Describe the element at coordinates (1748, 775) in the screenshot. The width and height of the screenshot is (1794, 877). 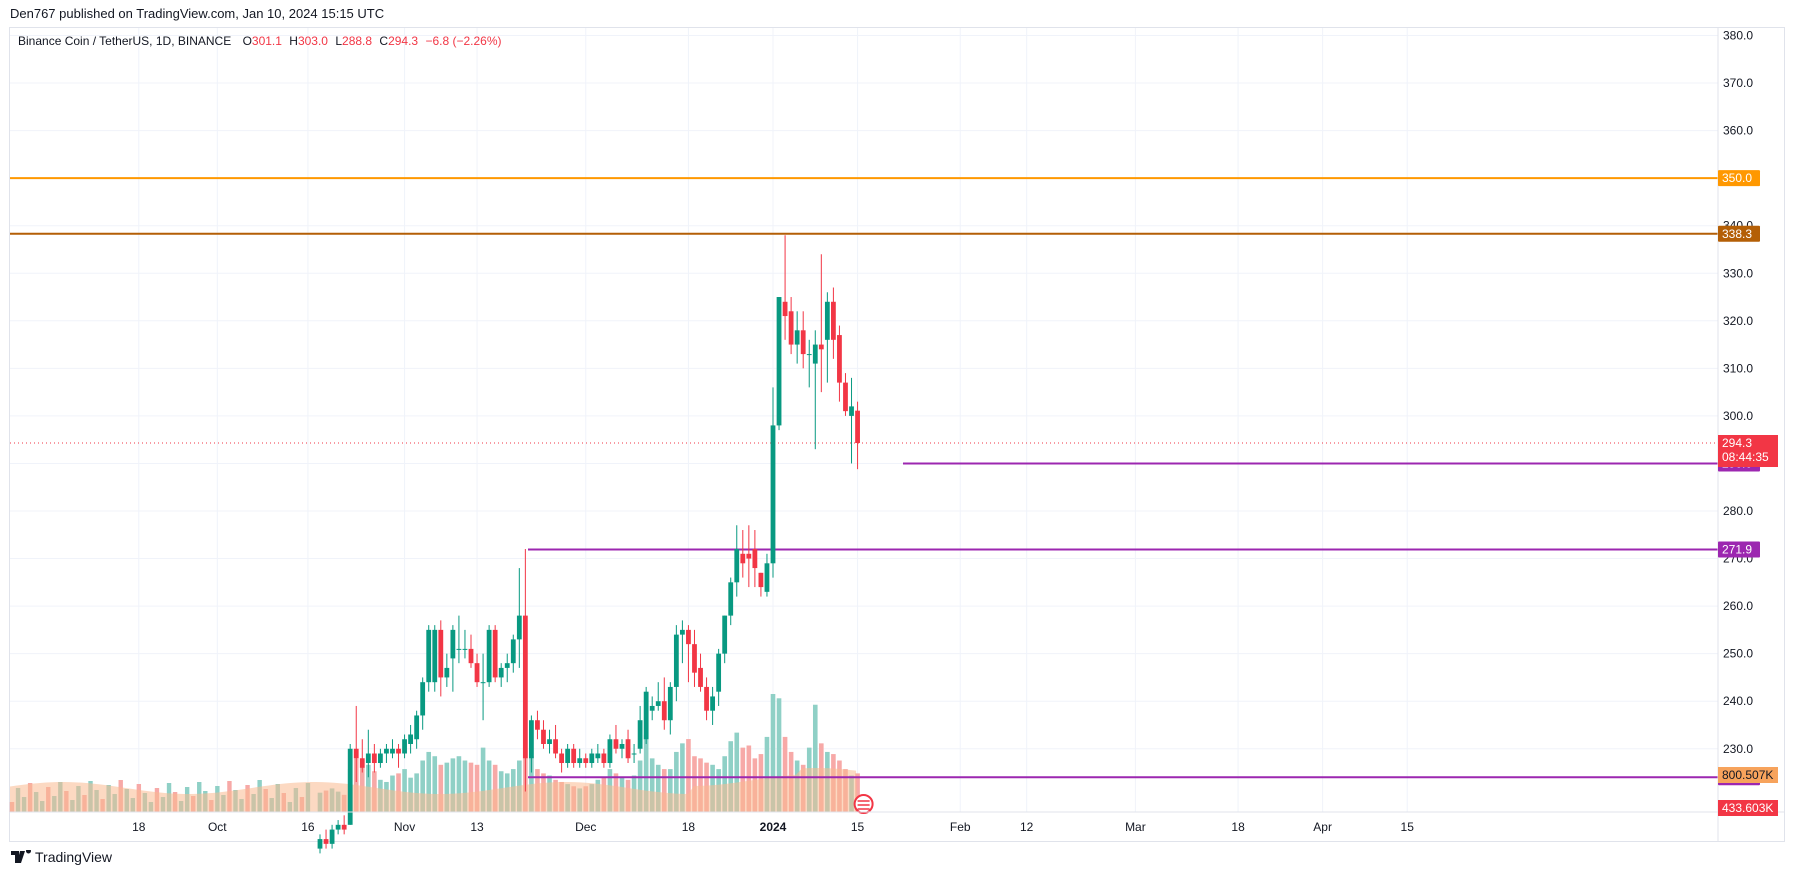
I see `volume-ma-badge-bg` at that location.